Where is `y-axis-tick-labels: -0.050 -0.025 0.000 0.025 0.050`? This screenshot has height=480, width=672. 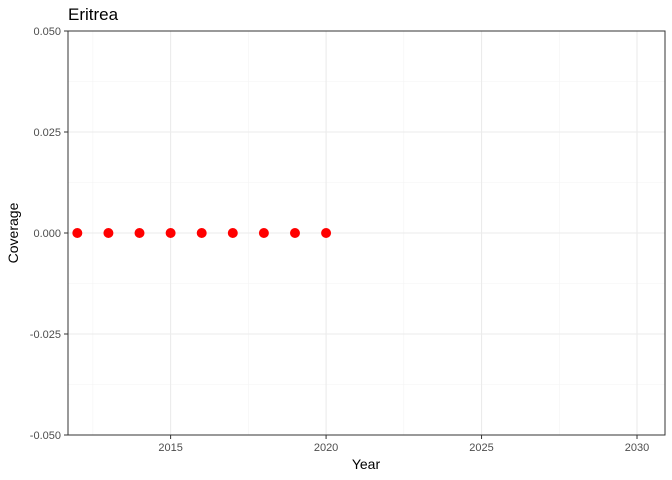
y-axis-tick-labels: -0.050 -0.025 0.000 0.025 0.050 is located at coordinates (45, 234).